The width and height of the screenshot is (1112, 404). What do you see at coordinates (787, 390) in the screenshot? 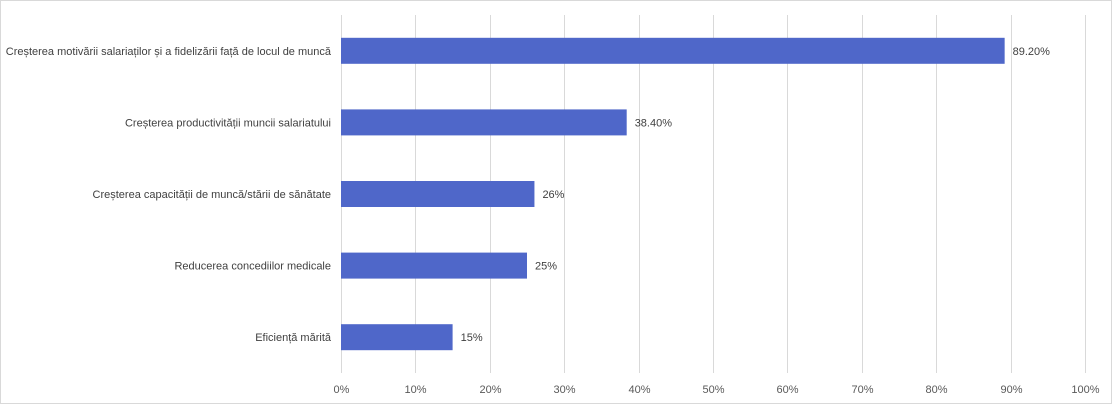
I see `x-tick-label: 60%` at bounding box center [787, 390].